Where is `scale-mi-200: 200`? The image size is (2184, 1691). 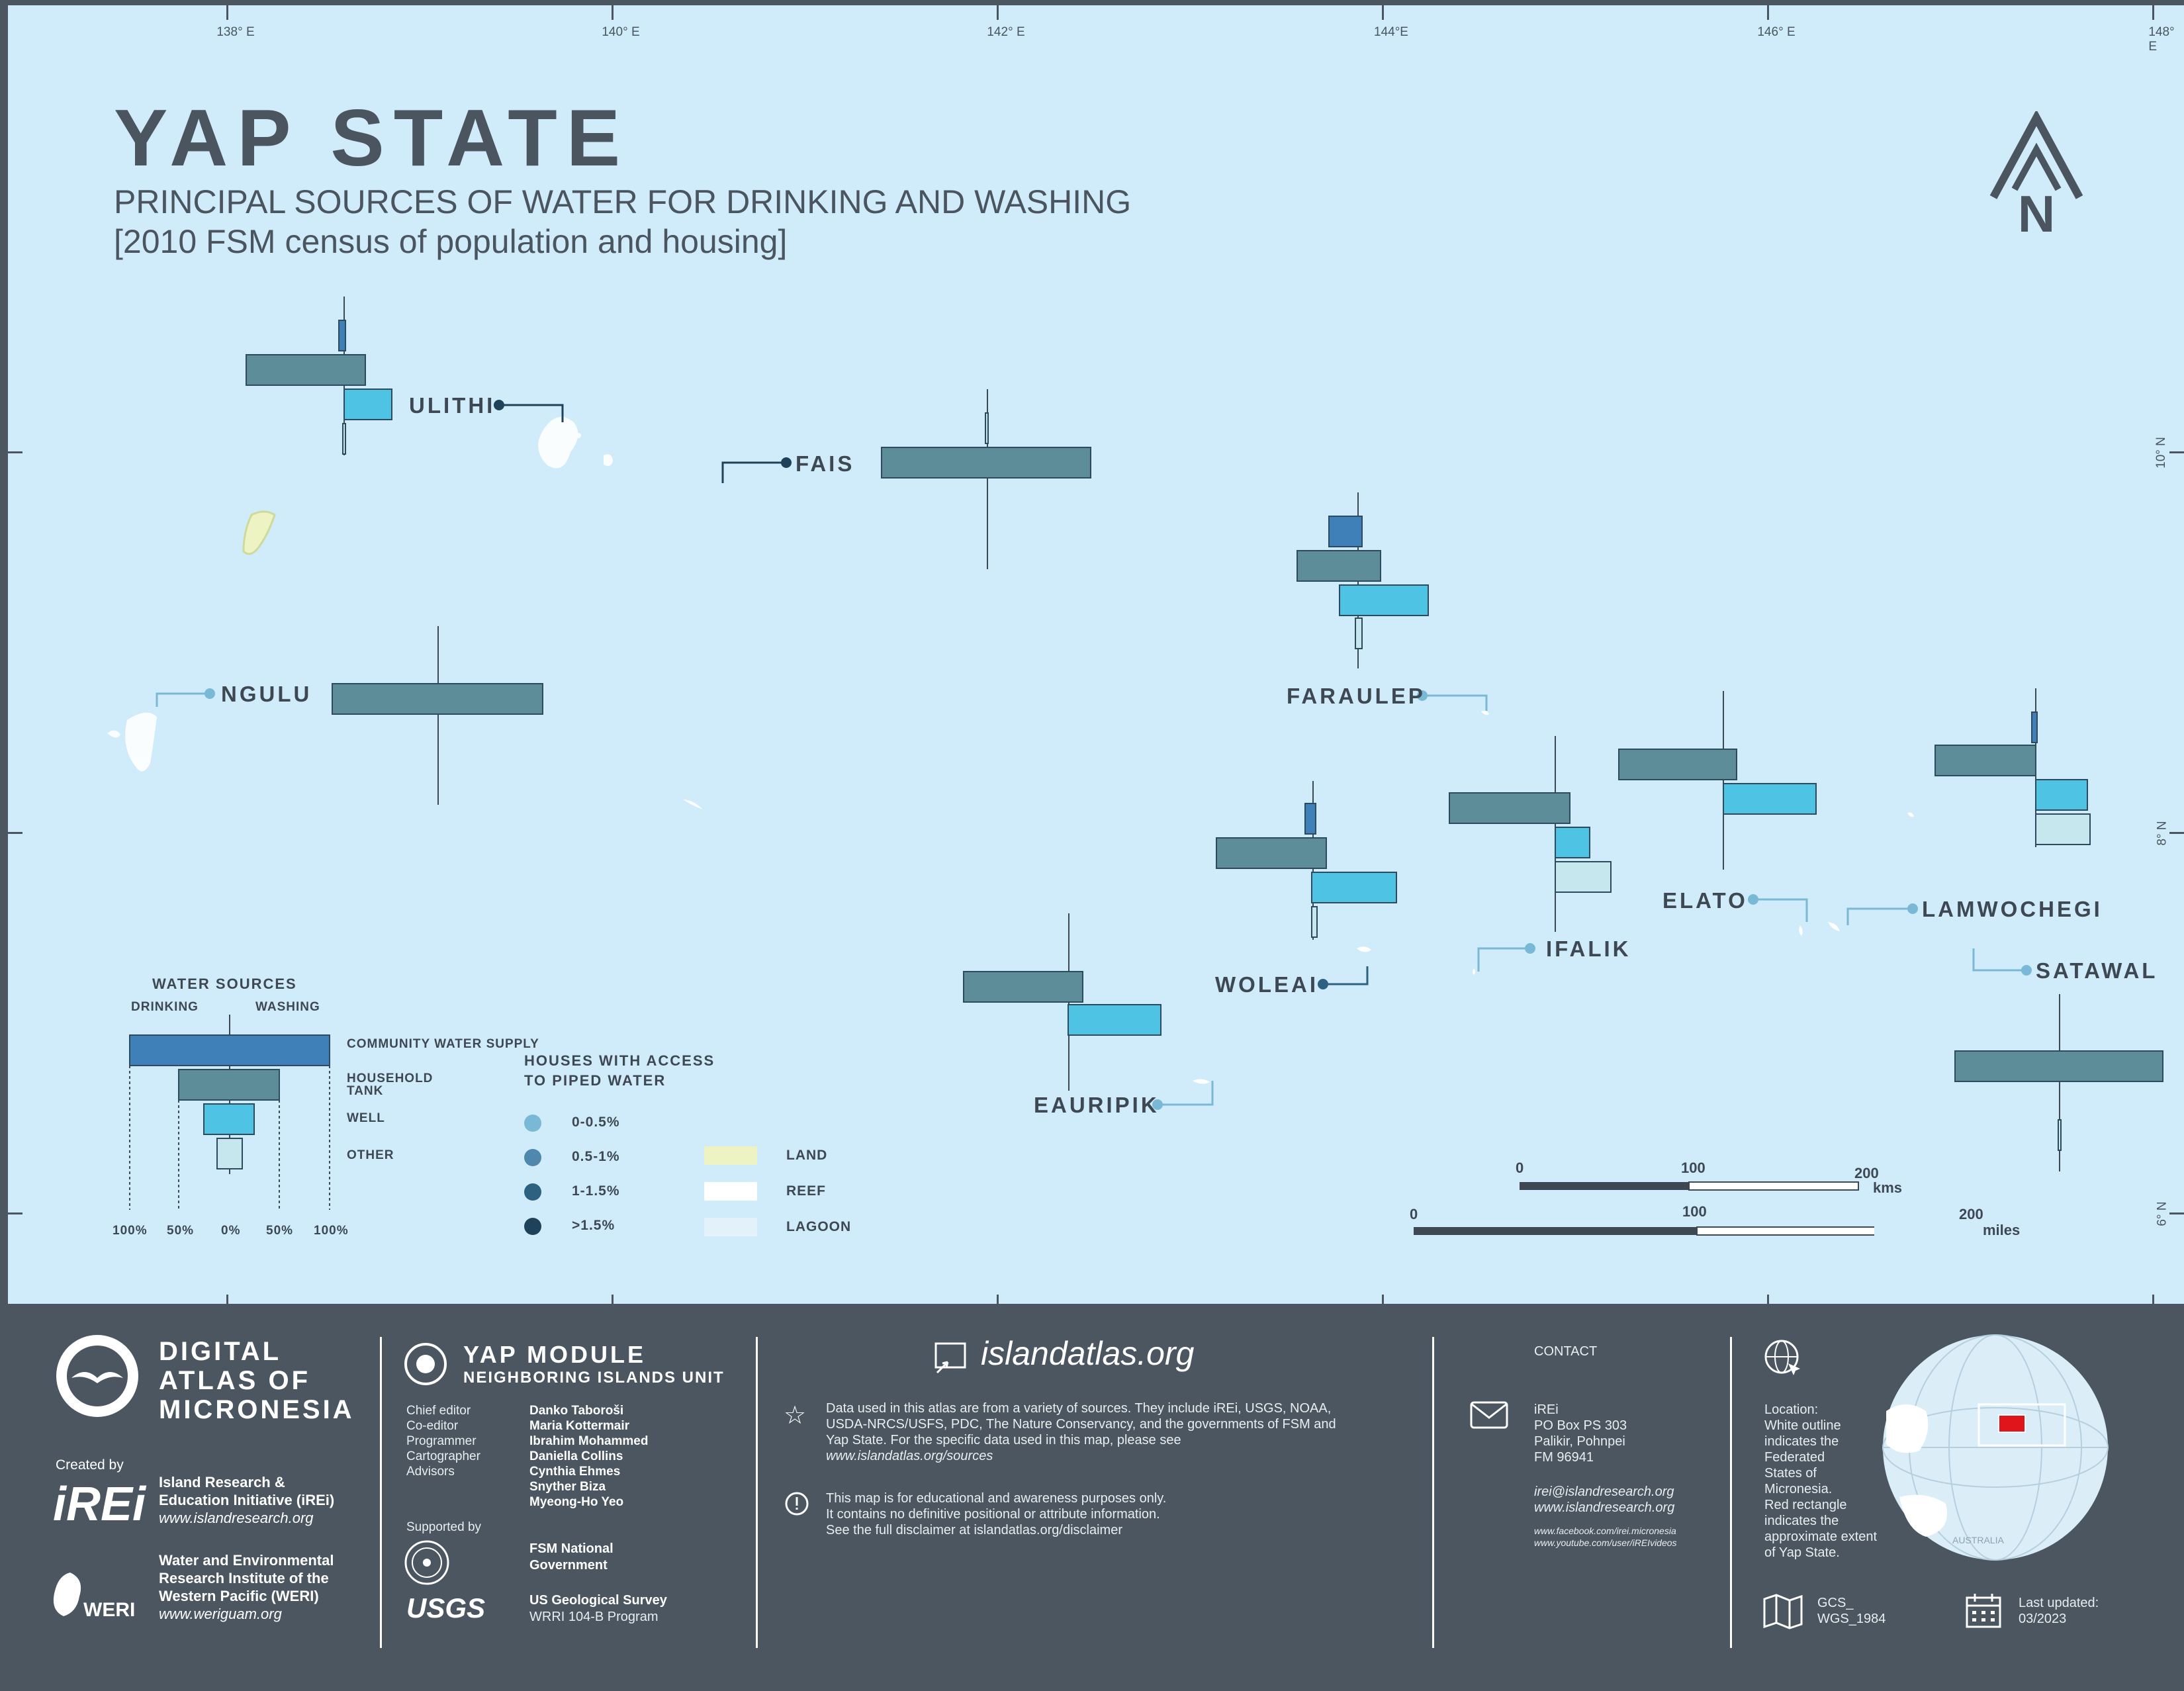
scale-mi-200: 200 is located at coordinates (1971, 1214).